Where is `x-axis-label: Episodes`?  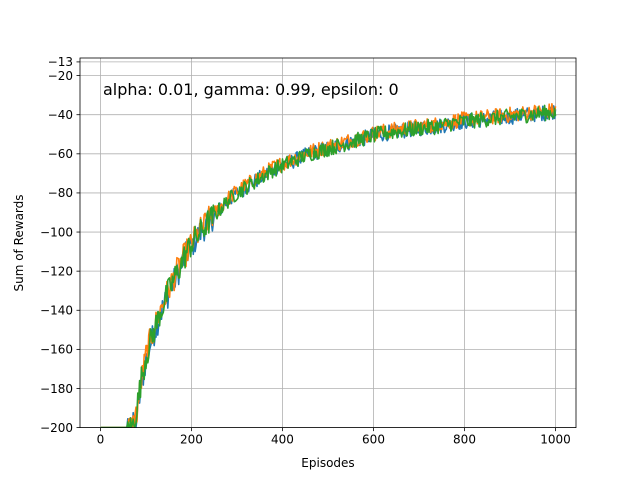
x-axis-label: Episodes is located at coordinates (327, 463).